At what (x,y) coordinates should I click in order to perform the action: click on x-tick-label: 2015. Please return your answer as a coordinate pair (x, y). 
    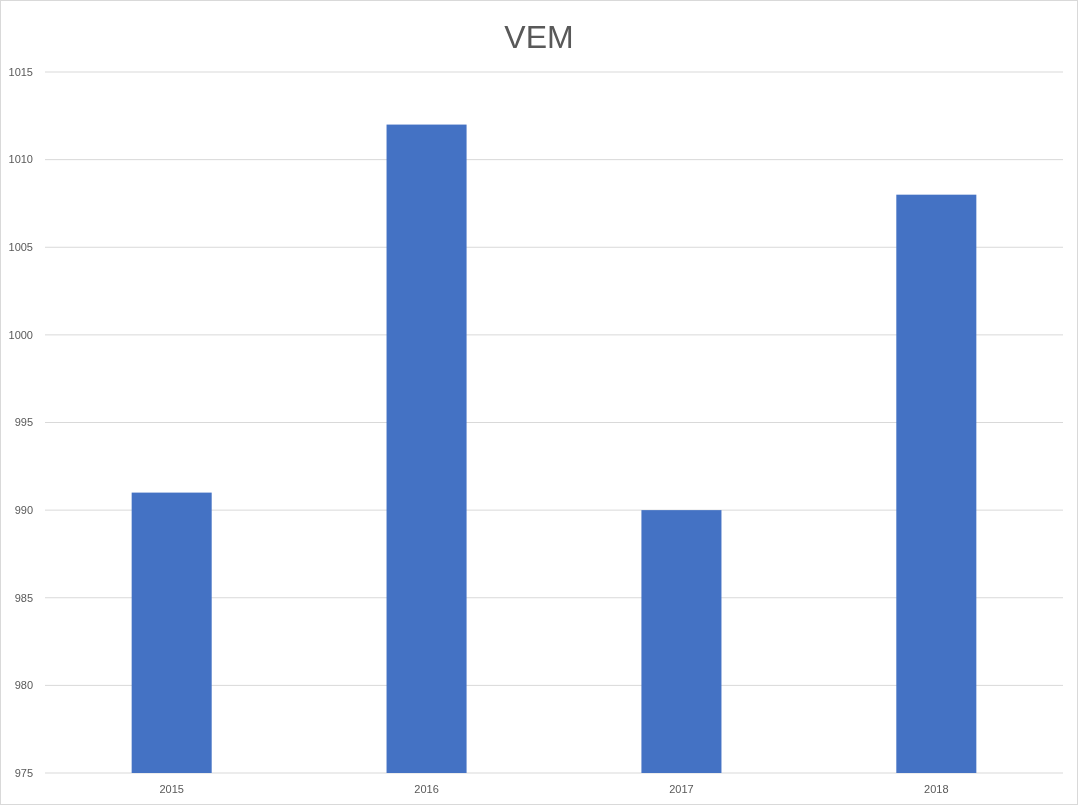
    Looking at the image, I should click on (171, 789).